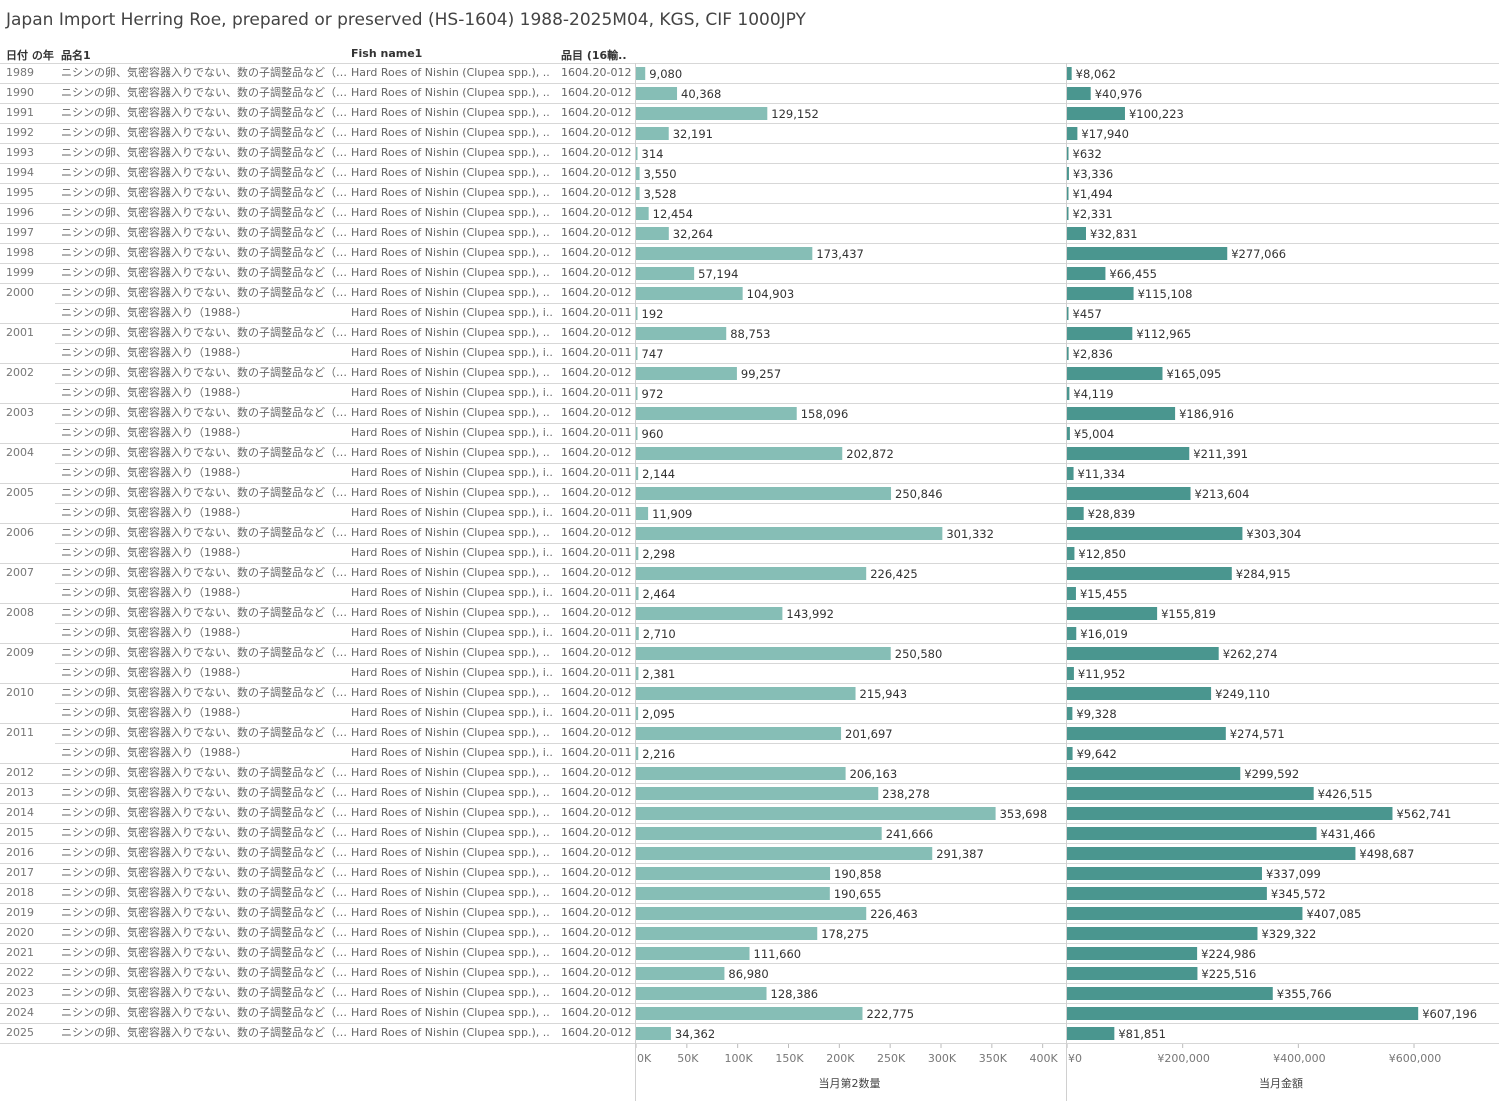  Describe the element at coordinates (1250, 654) in the screenshot. I see `value-data-label: ¥262,274` at that location.